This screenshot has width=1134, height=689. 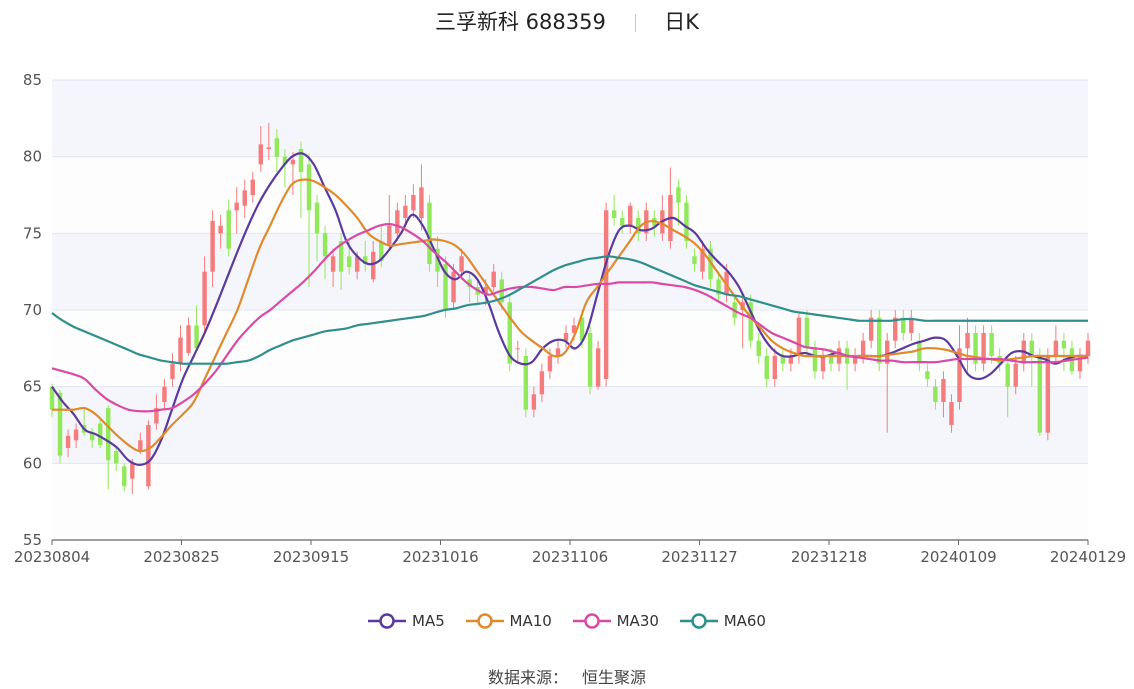 I want to click on y-tick-label: 75, so click(x=32, y=233).